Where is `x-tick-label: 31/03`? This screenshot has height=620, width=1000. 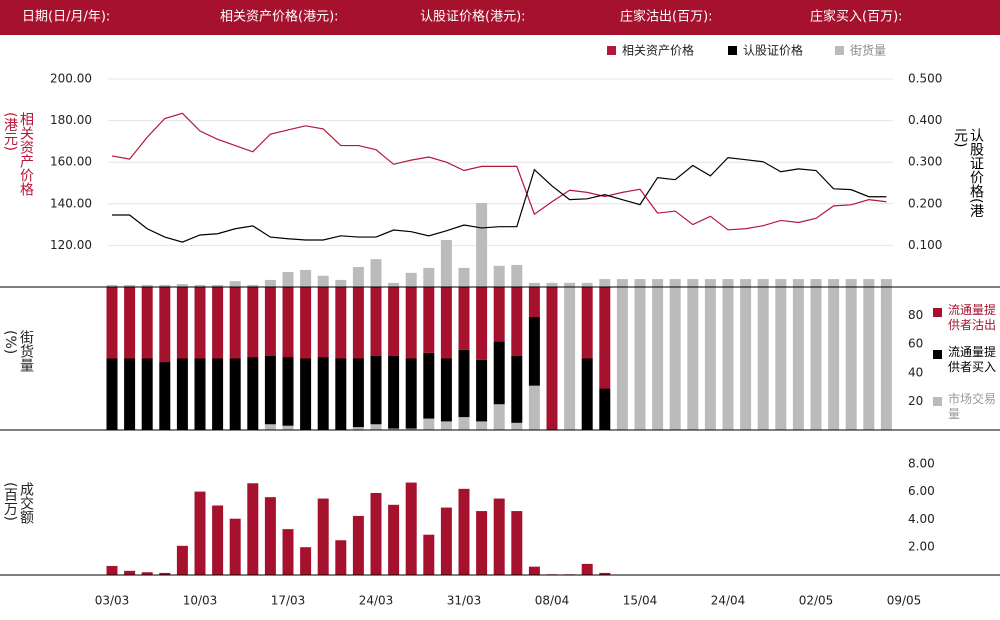
x-tick-label: 31/03 is located at coordinates (464, 601).